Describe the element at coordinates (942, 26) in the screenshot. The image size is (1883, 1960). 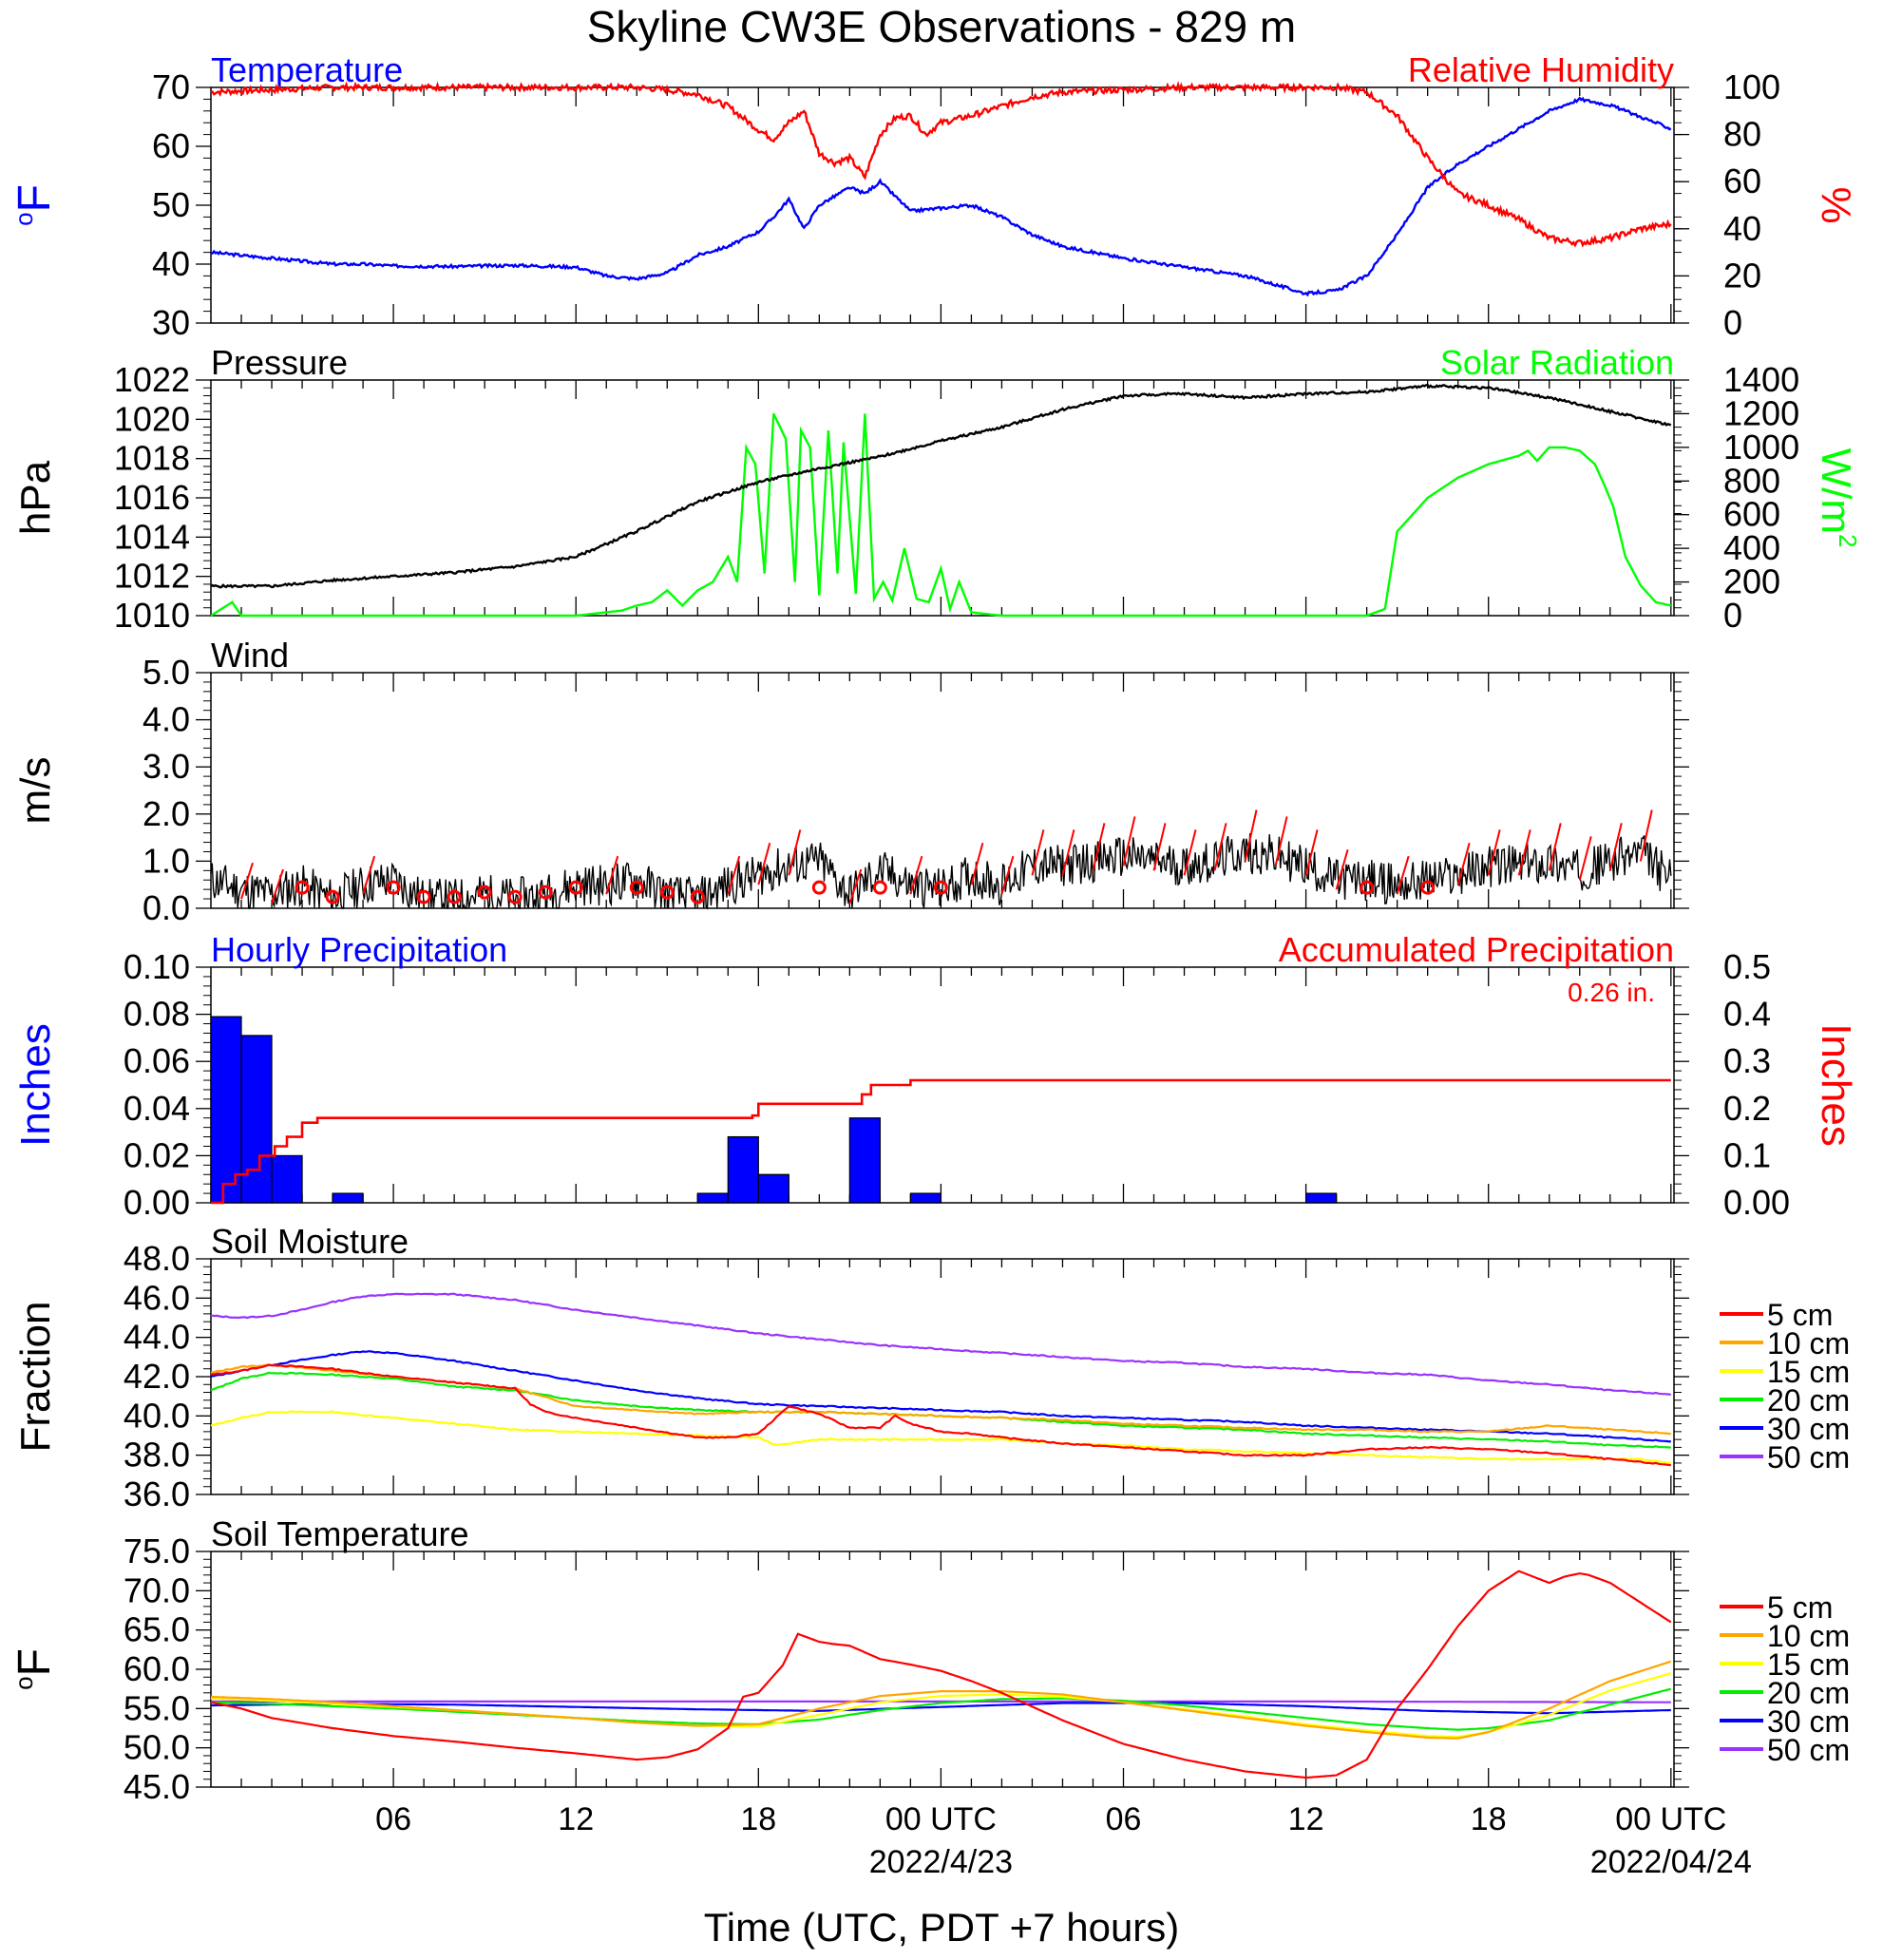
I see `chart-title: Skyline CW3E Observations - 829 m` at that location.